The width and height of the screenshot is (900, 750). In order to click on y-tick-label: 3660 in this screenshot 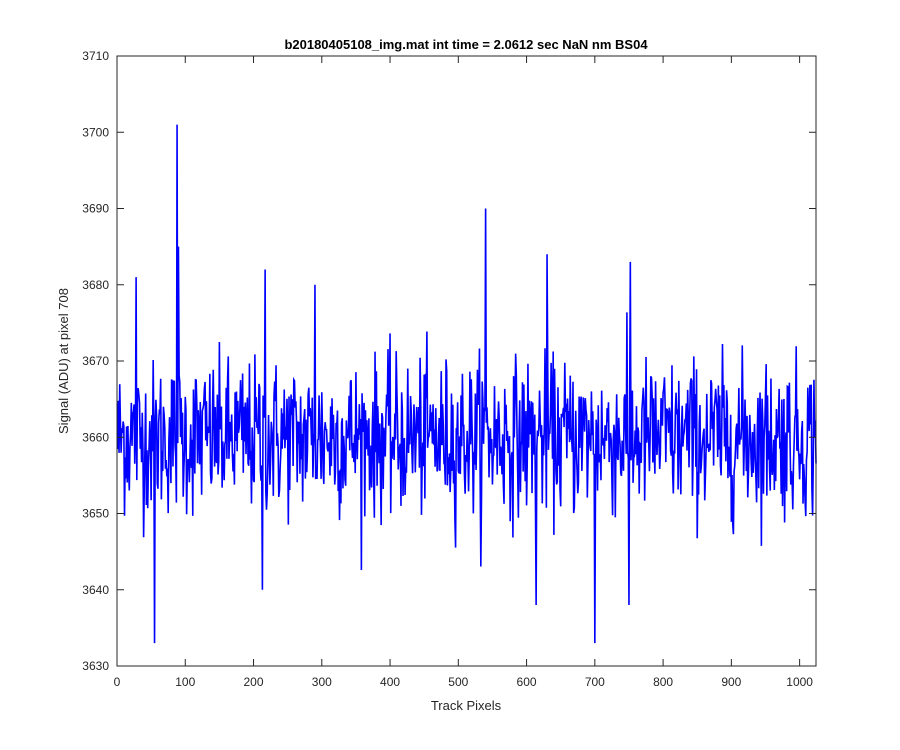, I will do `click(95, 437)`.